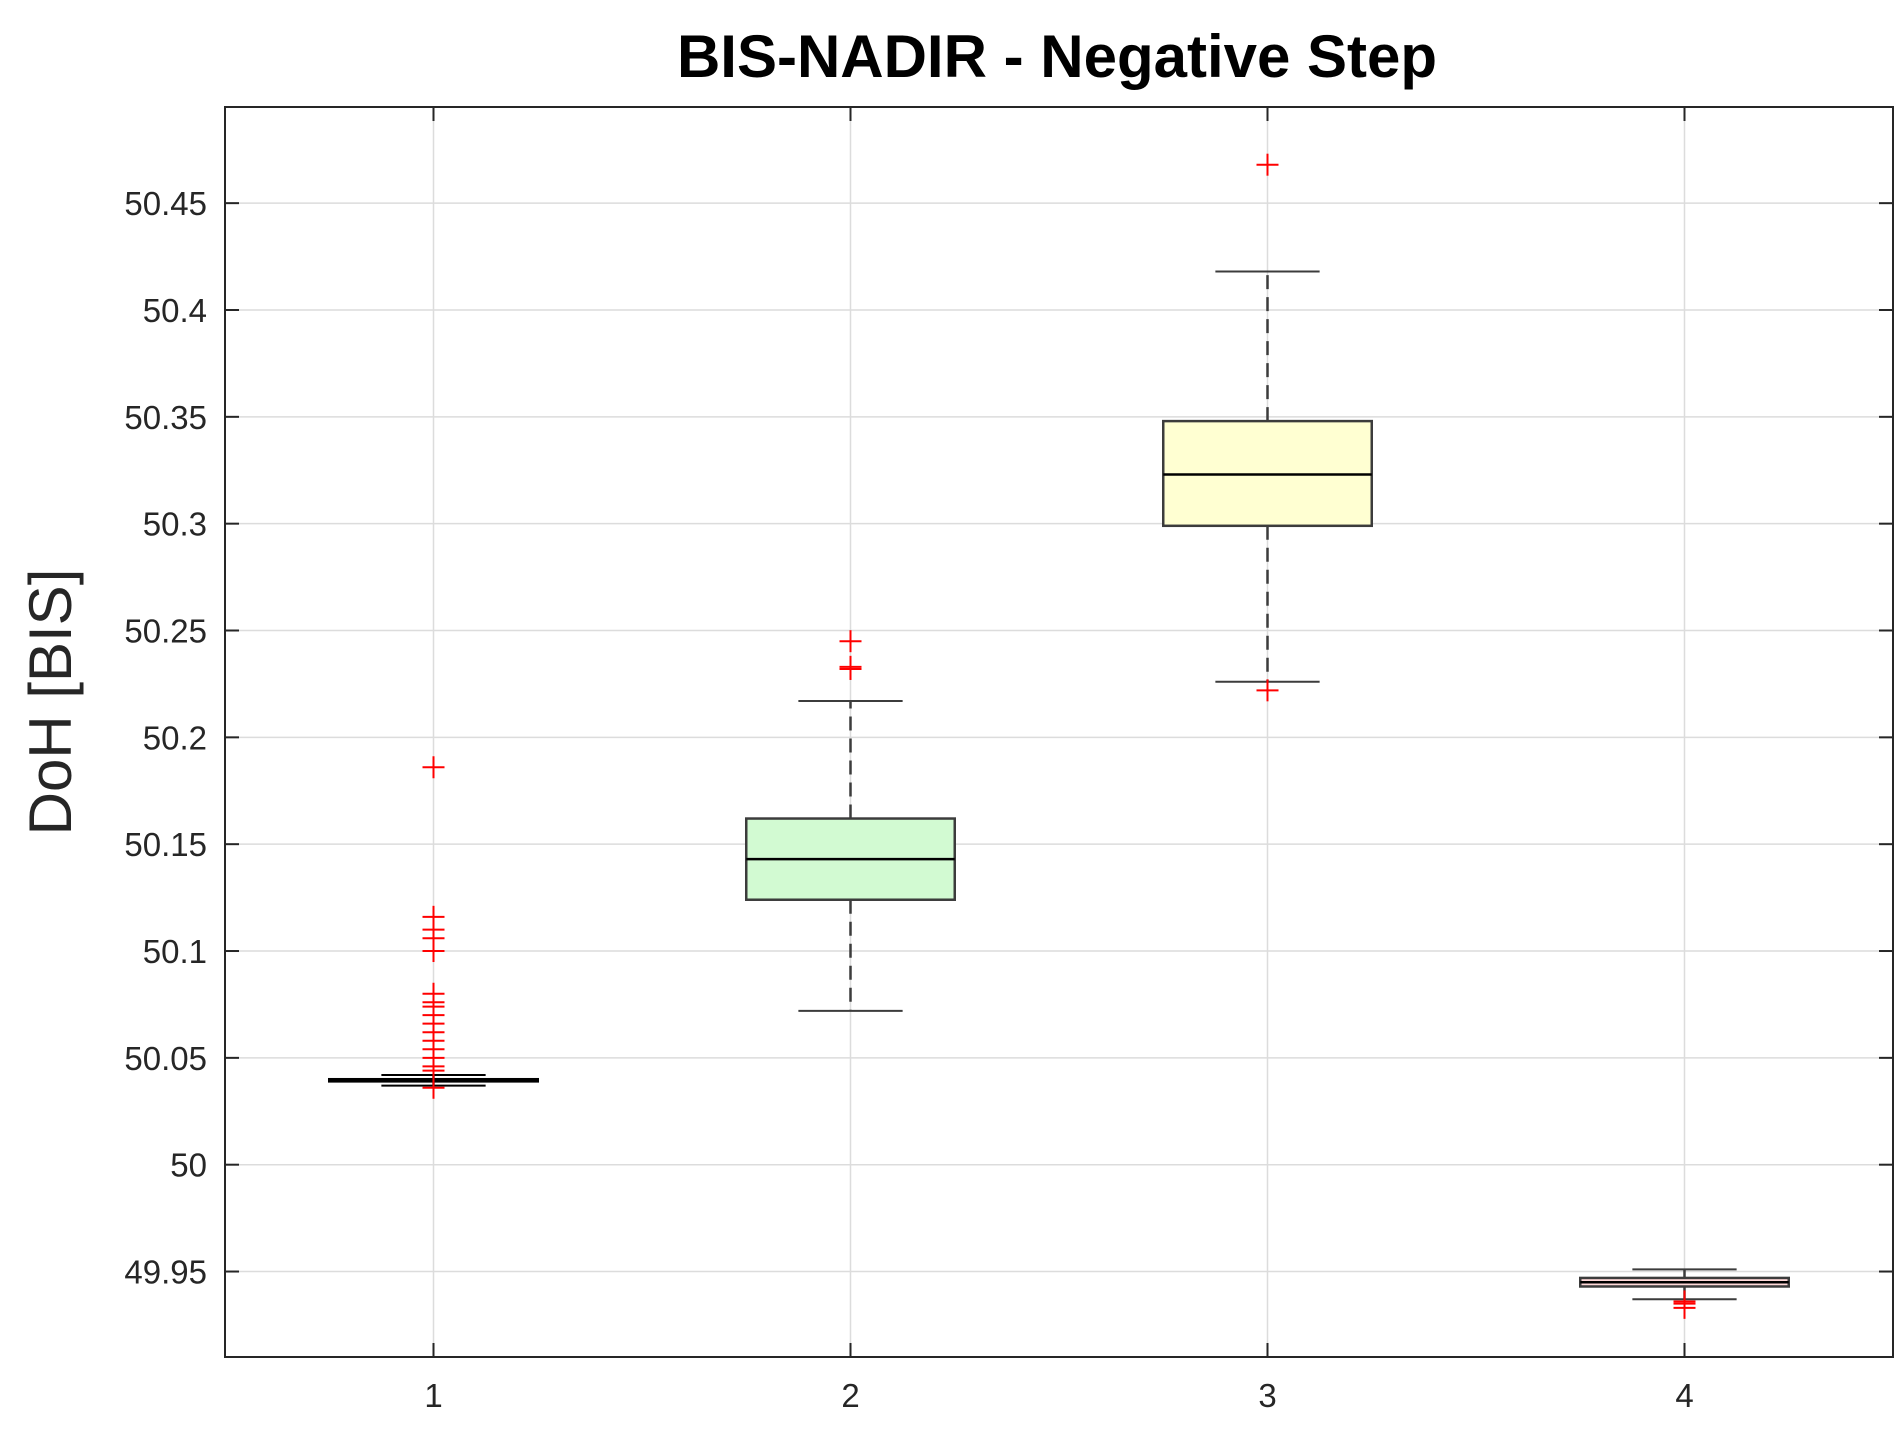 This screenshot has height=1441, width=1904. Describe the element at coordinates (165, 631) in the screenshot. I see `y-tick-label: 50.25` at that location.